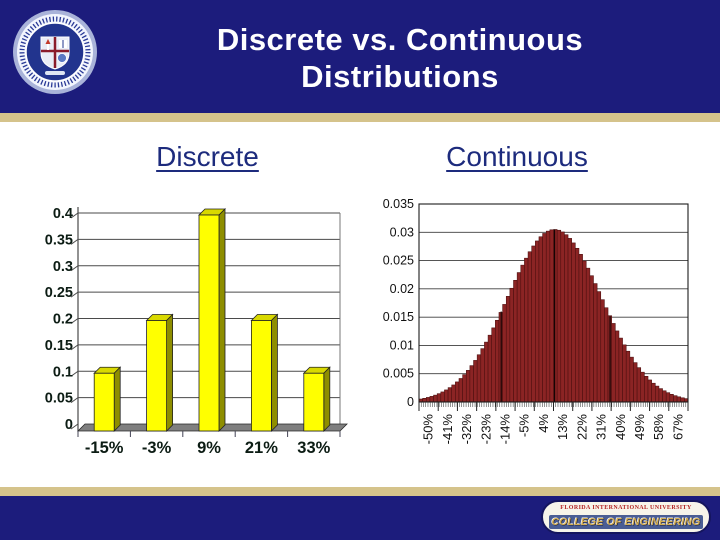 The height and width of the screenshot is (540, 720). Describe the element at coordinates (59, 346) in the screenshot. I see `svg-text: 0.15` at that location.